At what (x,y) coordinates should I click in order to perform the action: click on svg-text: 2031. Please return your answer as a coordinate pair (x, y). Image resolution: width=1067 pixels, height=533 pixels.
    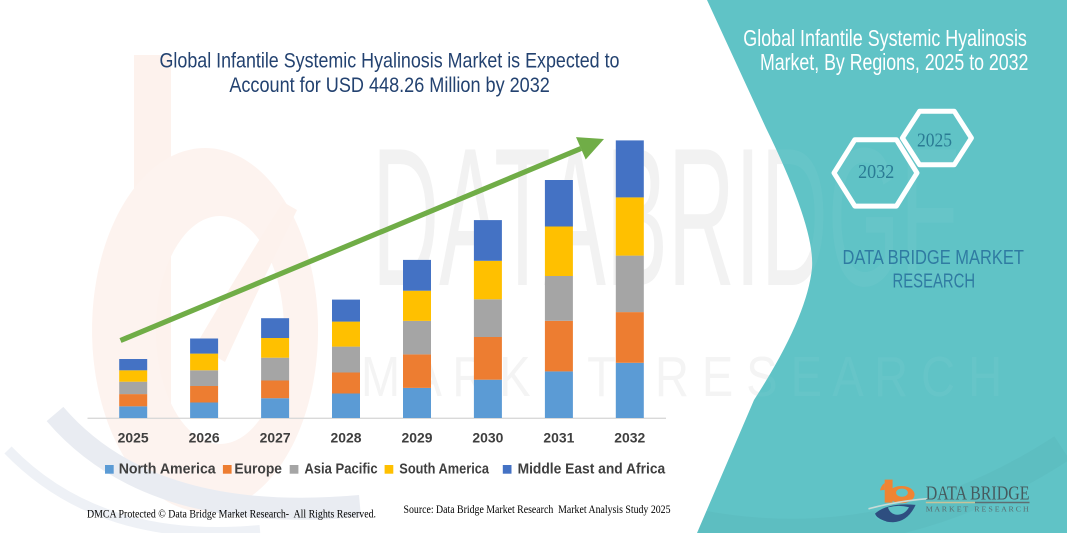
    Looking at the image, I should click on (558, 437).